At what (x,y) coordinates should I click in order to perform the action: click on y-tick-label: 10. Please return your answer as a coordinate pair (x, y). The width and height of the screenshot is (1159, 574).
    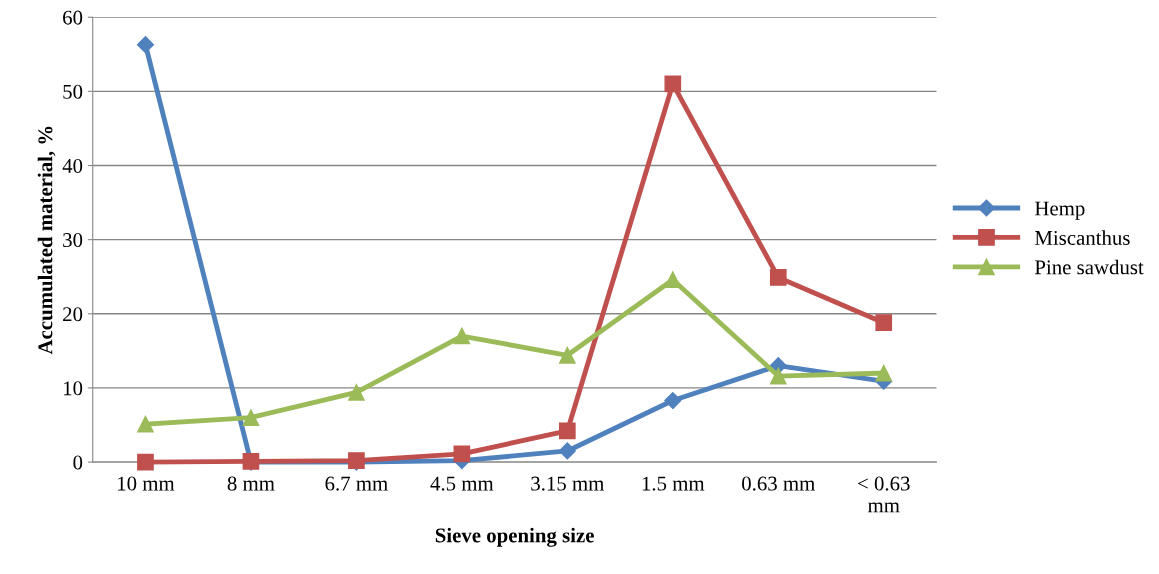
    Looking at the image, I should click on (73, 388).